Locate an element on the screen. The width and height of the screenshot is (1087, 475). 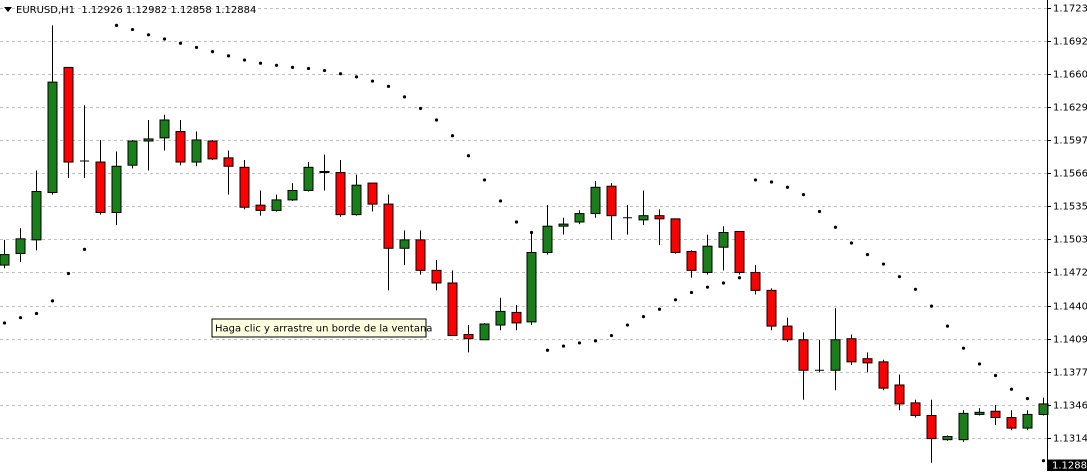
y-tick-label: 1.13460 is located at coordinates (1070, 406).